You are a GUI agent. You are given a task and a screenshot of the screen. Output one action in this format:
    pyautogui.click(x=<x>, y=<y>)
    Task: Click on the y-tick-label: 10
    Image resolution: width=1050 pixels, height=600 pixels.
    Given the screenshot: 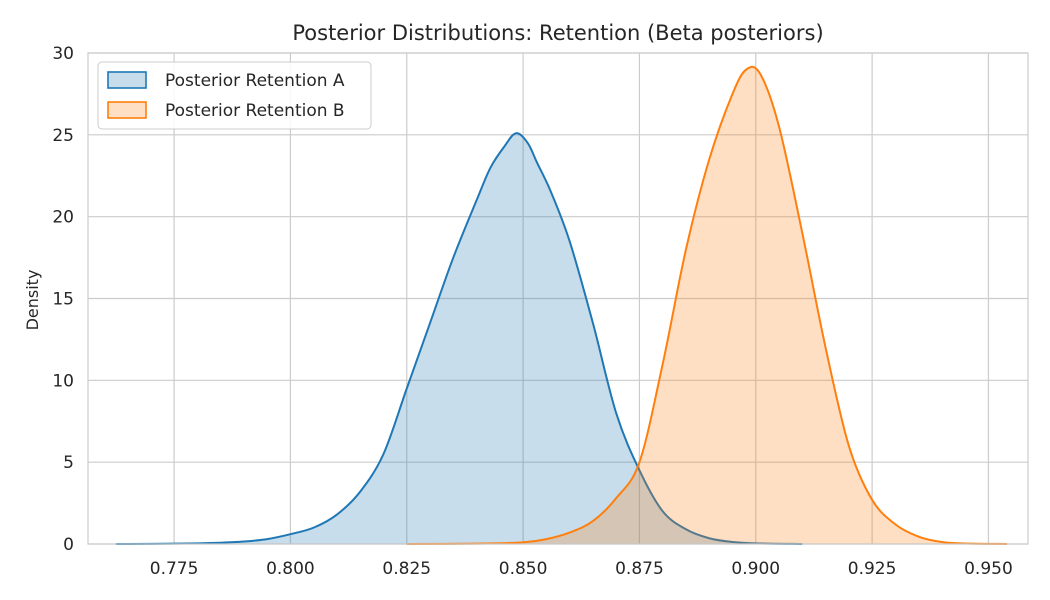 What is the action you would take?
    pyautogui.click(x=63, y=381)
    